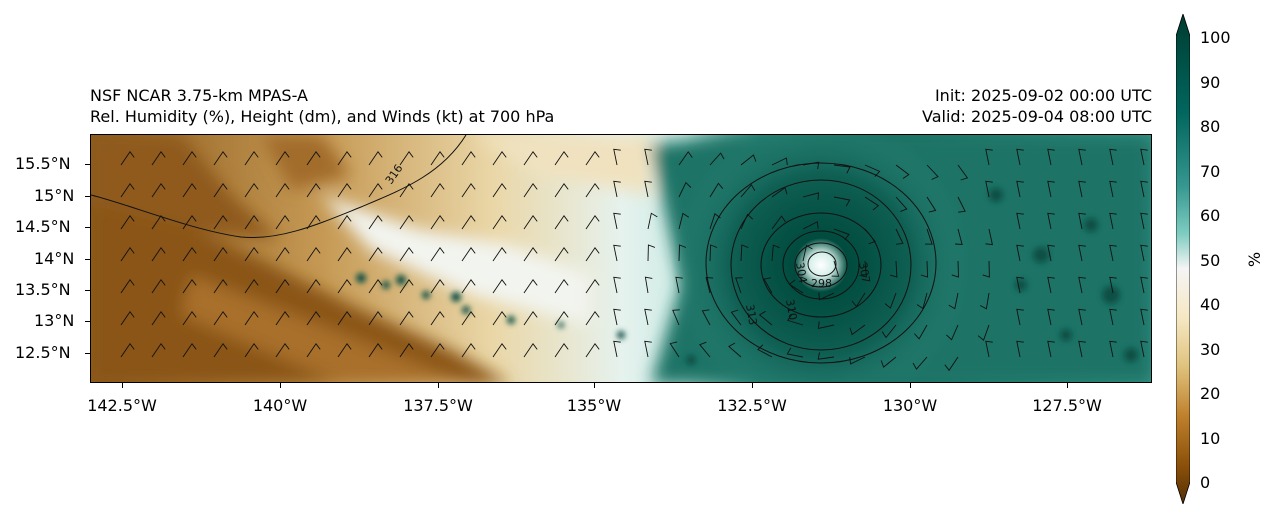  I want to click on lon-label: 137.5°W, so click(438, 405).